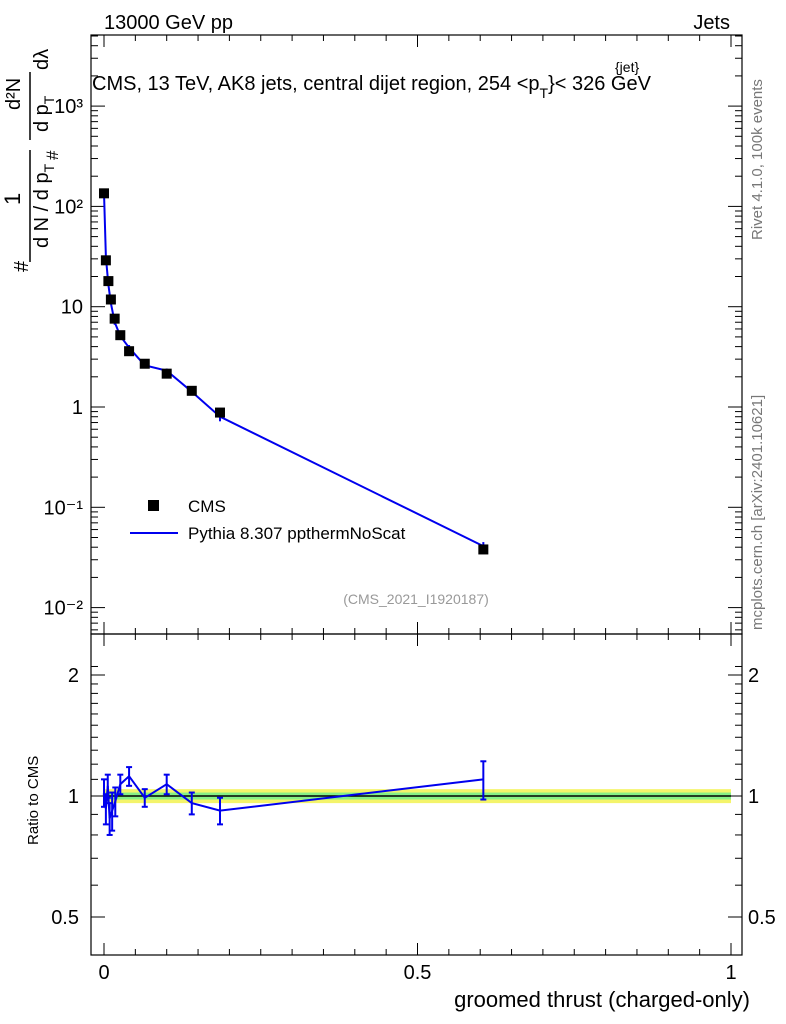 The height and width of the screenshot is (1024, 786). I want to click on y-tick-label: 10³, so click(68, 107).